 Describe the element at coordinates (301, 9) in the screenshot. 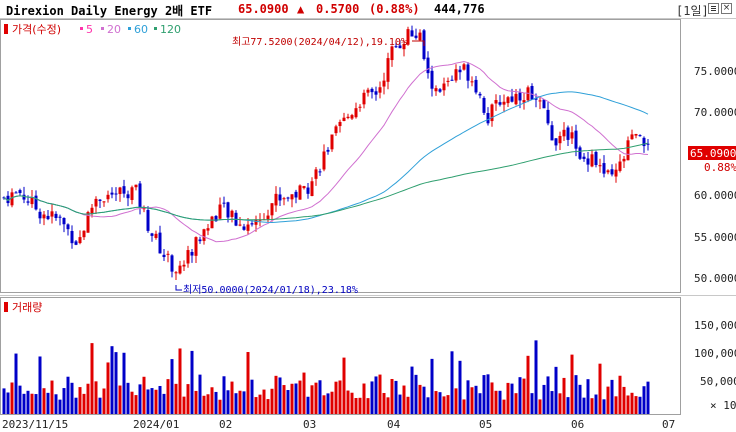

I see `change-up-icon: ▲` at that location.